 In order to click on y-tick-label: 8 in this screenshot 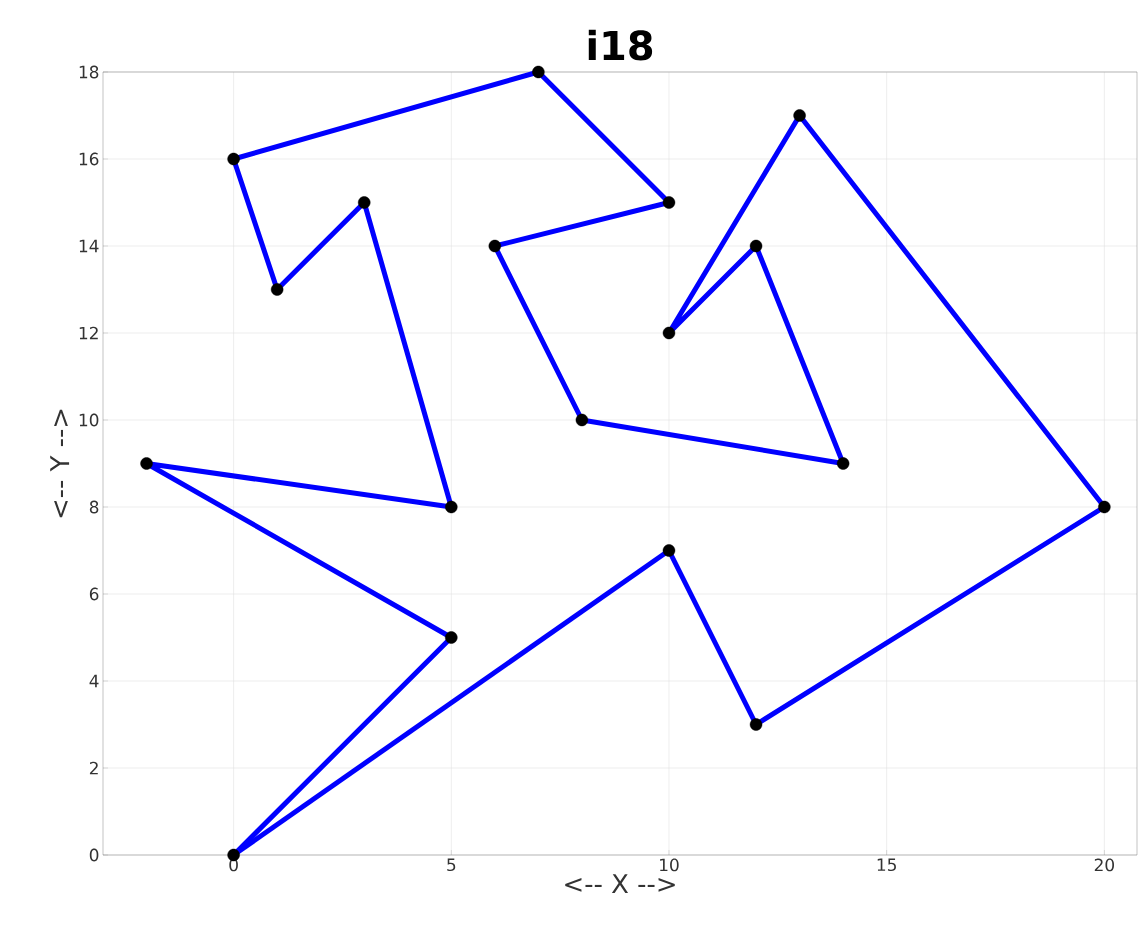, I will do `click(94, 507)`.